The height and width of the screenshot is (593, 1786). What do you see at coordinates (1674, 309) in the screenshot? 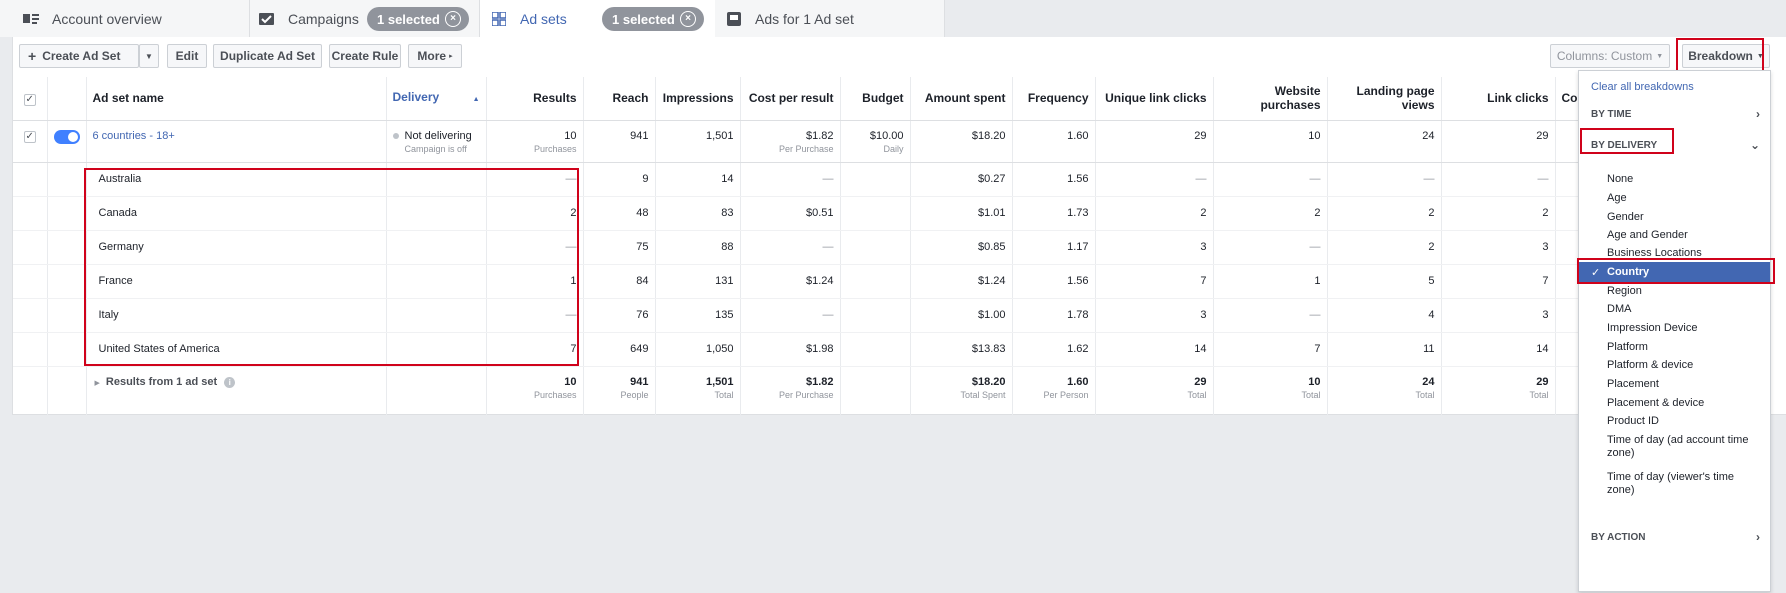
I see `breakdown-option: DMA` at bounding box center [1674, 309].